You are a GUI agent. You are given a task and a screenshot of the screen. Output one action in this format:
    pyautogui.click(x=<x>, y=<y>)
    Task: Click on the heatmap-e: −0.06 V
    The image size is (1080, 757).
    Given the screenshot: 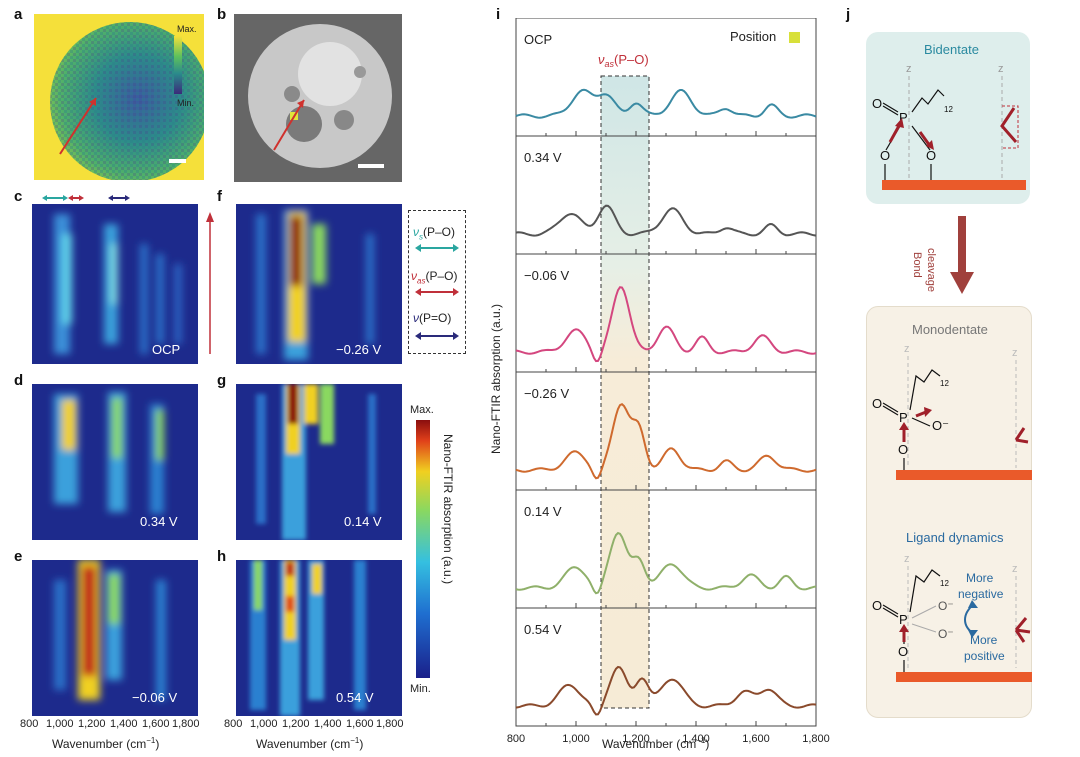 What is the action you would take?
    pyautogui.click(x=115, y=638)
    